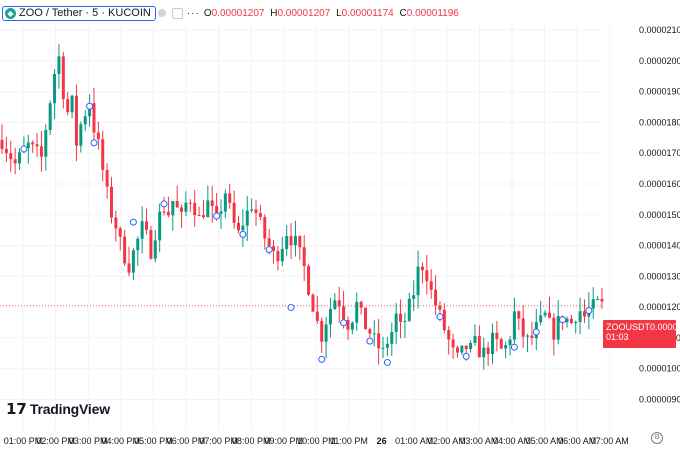 The image size is (680, 453). I want to click on symbol-selector: ◆ ZOO / Tether · 5 · KUCOIN, so click(79, 13).